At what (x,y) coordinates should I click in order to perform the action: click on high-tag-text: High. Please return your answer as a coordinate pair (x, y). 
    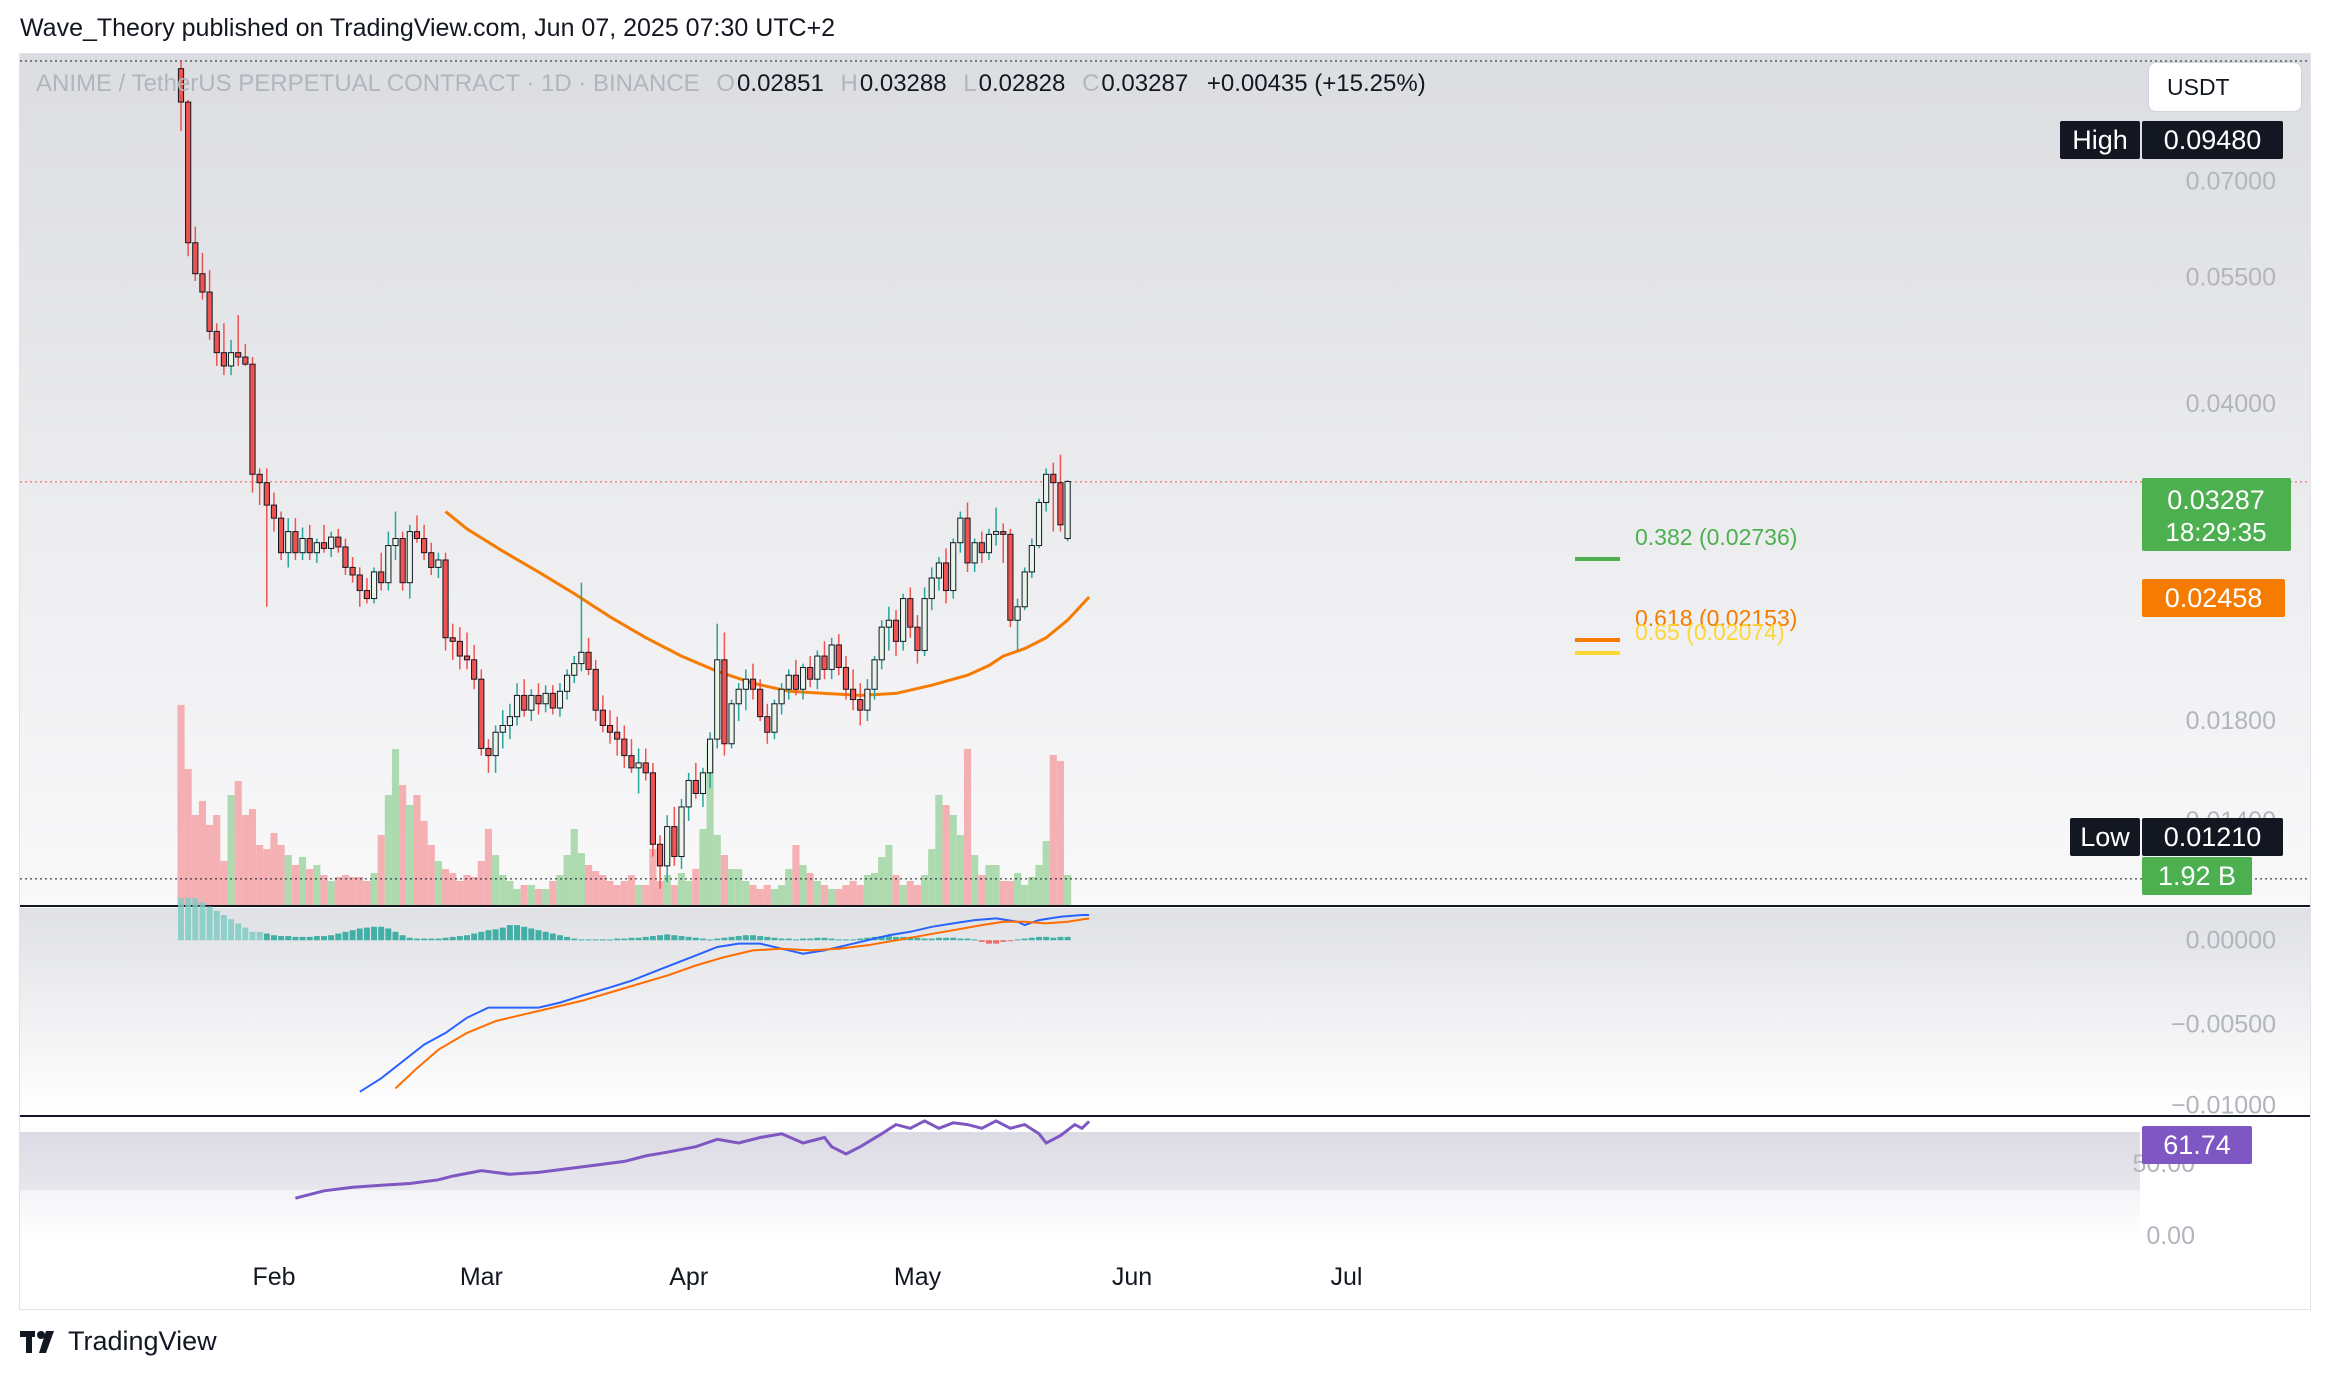
    Looking at the image, I should click on (2100, 140).